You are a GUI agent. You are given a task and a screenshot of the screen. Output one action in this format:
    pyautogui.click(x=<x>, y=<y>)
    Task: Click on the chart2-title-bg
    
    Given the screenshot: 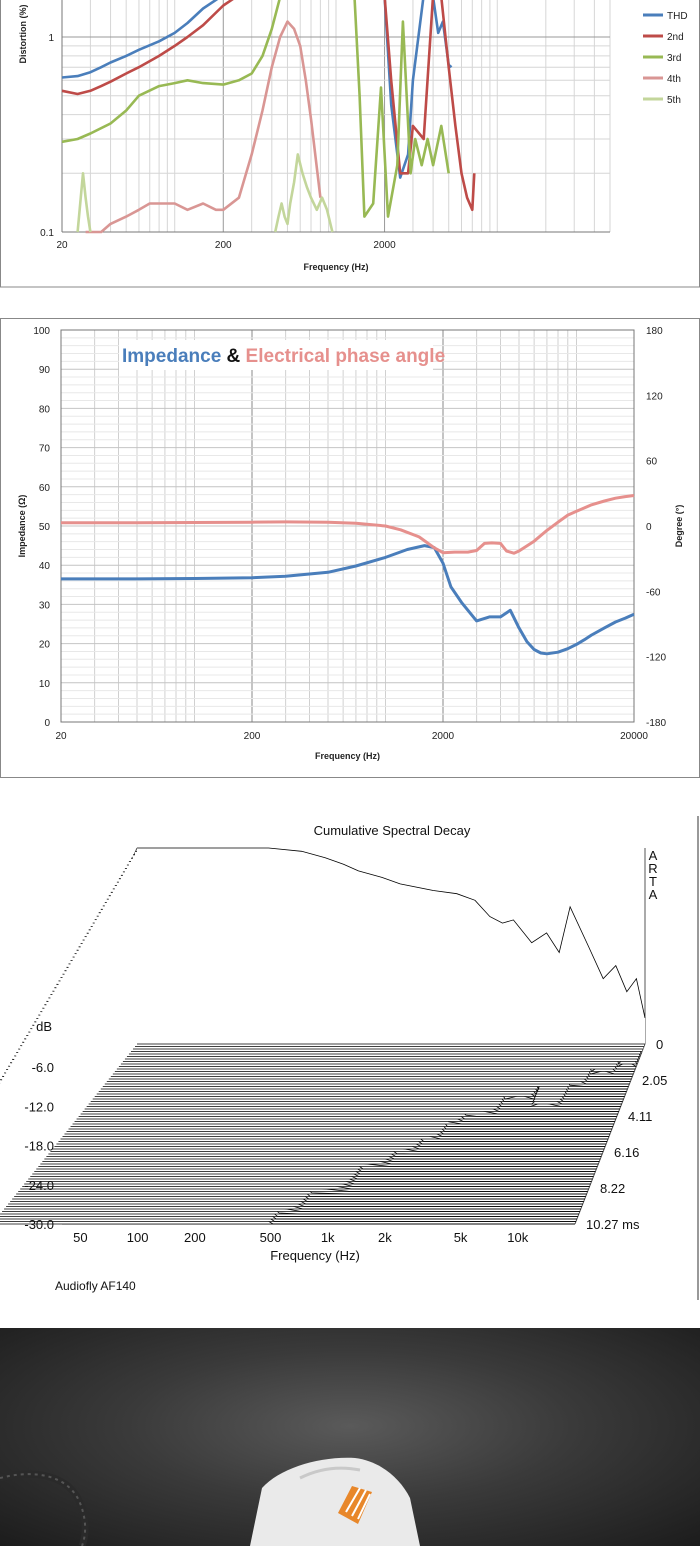 What is the action you would take?
    pyautogui.click(x=276, y=355)
    